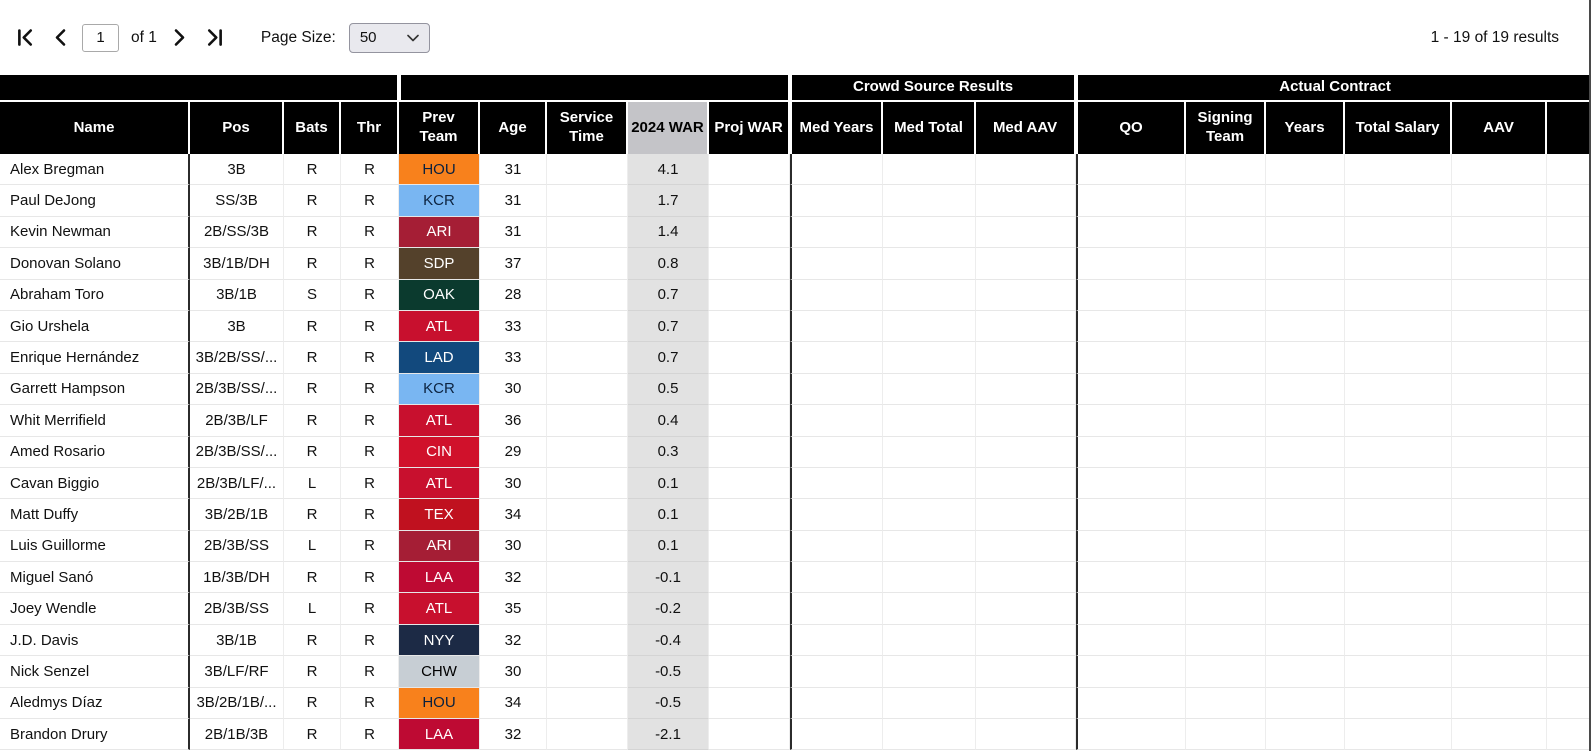 Image resolution: width=1591 pixels, height=751 pixels. What do you see at coordinates (1306, 128) in the screenshot?
I see `column-header-years: Years` at bounding box center [1306, 128].